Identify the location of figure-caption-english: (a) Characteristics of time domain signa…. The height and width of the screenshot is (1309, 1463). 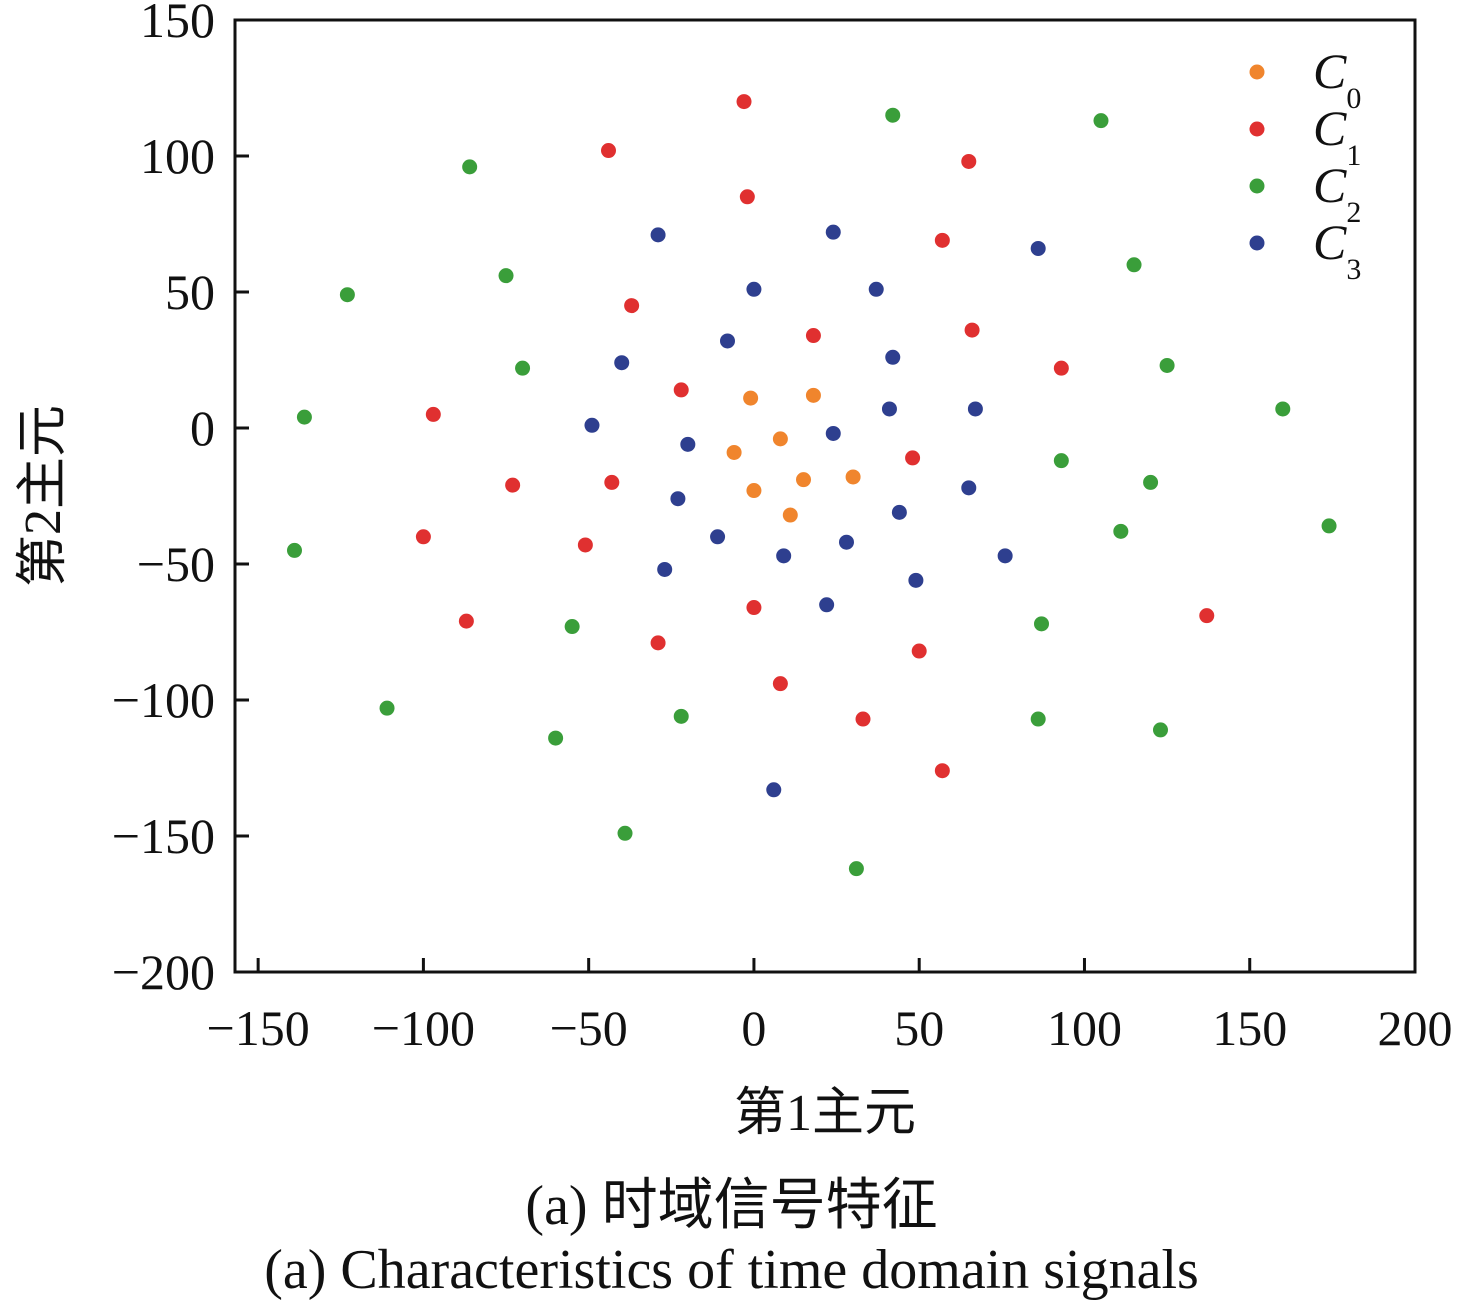
(731, 1270).